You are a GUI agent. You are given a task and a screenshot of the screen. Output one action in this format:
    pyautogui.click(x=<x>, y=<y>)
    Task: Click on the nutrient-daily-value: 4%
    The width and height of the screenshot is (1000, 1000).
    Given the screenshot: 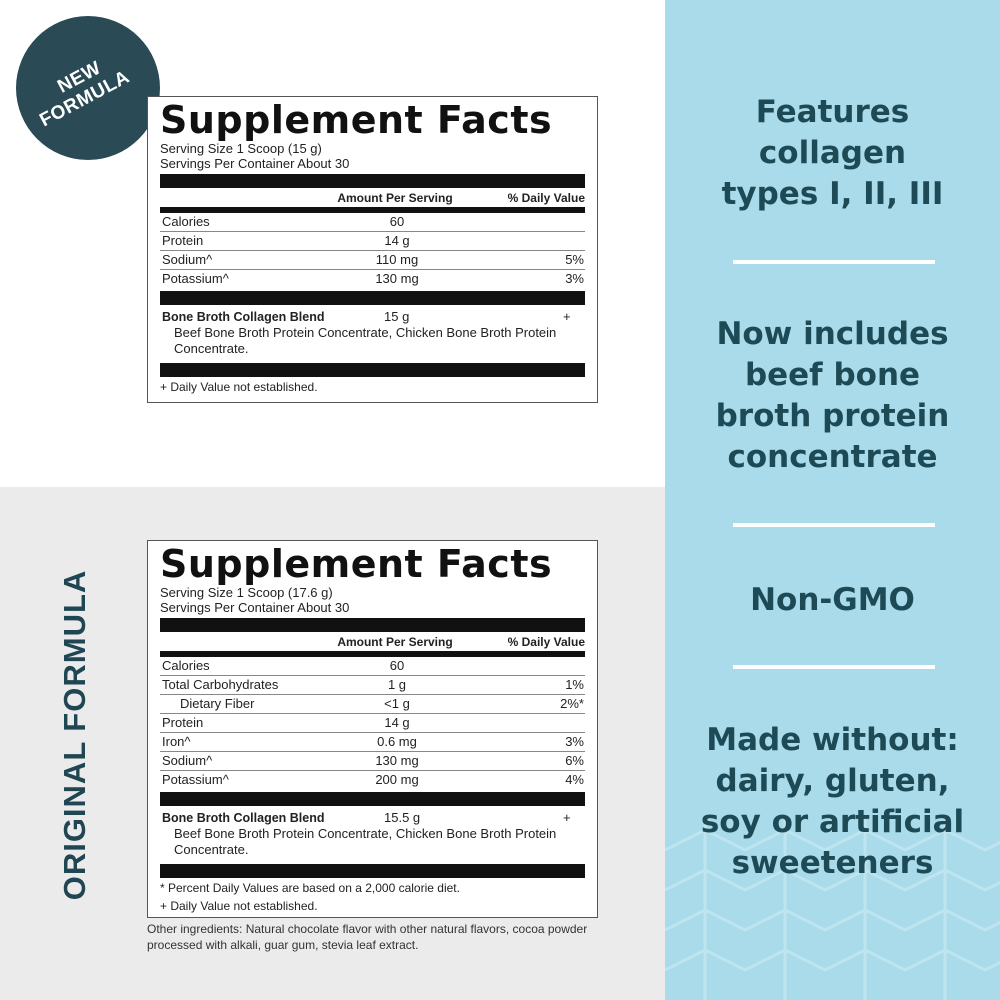 What is the action you would take?
    pyautogui.click(x=574, y=779)
    